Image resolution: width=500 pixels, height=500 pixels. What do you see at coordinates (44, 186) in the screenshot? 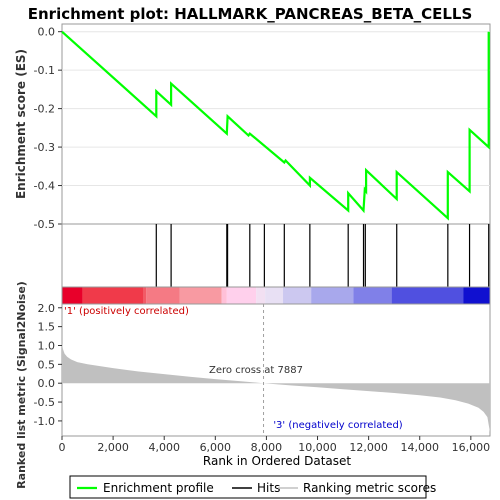
I see `es-y-tick-label: -0.4` at bounding box center [44, 186].